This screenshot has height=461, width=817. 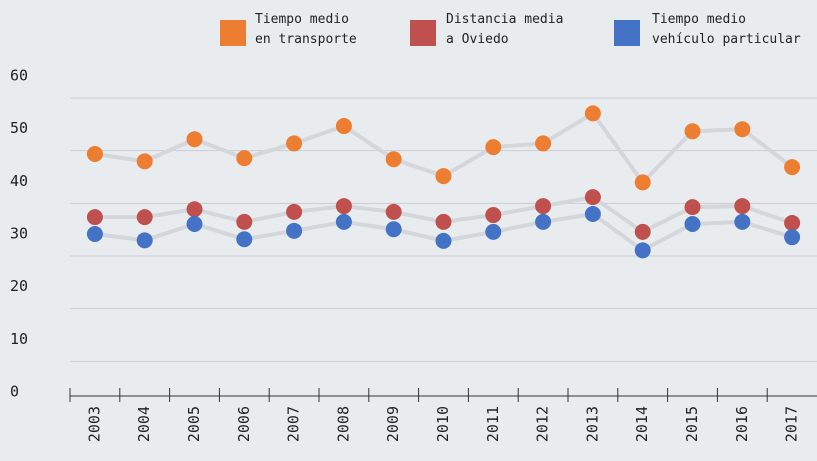 What do you see at coordinates (194, 424) in the screenshot?
I see `x-tick-label: 2005` at bounding box center [194, 424].